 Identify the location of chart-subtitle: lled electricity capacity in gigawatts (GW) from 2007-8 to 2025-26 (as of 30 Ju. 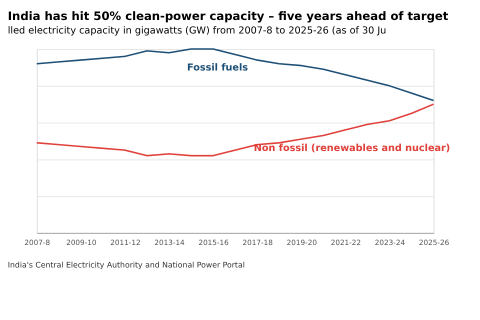
(197, 31).